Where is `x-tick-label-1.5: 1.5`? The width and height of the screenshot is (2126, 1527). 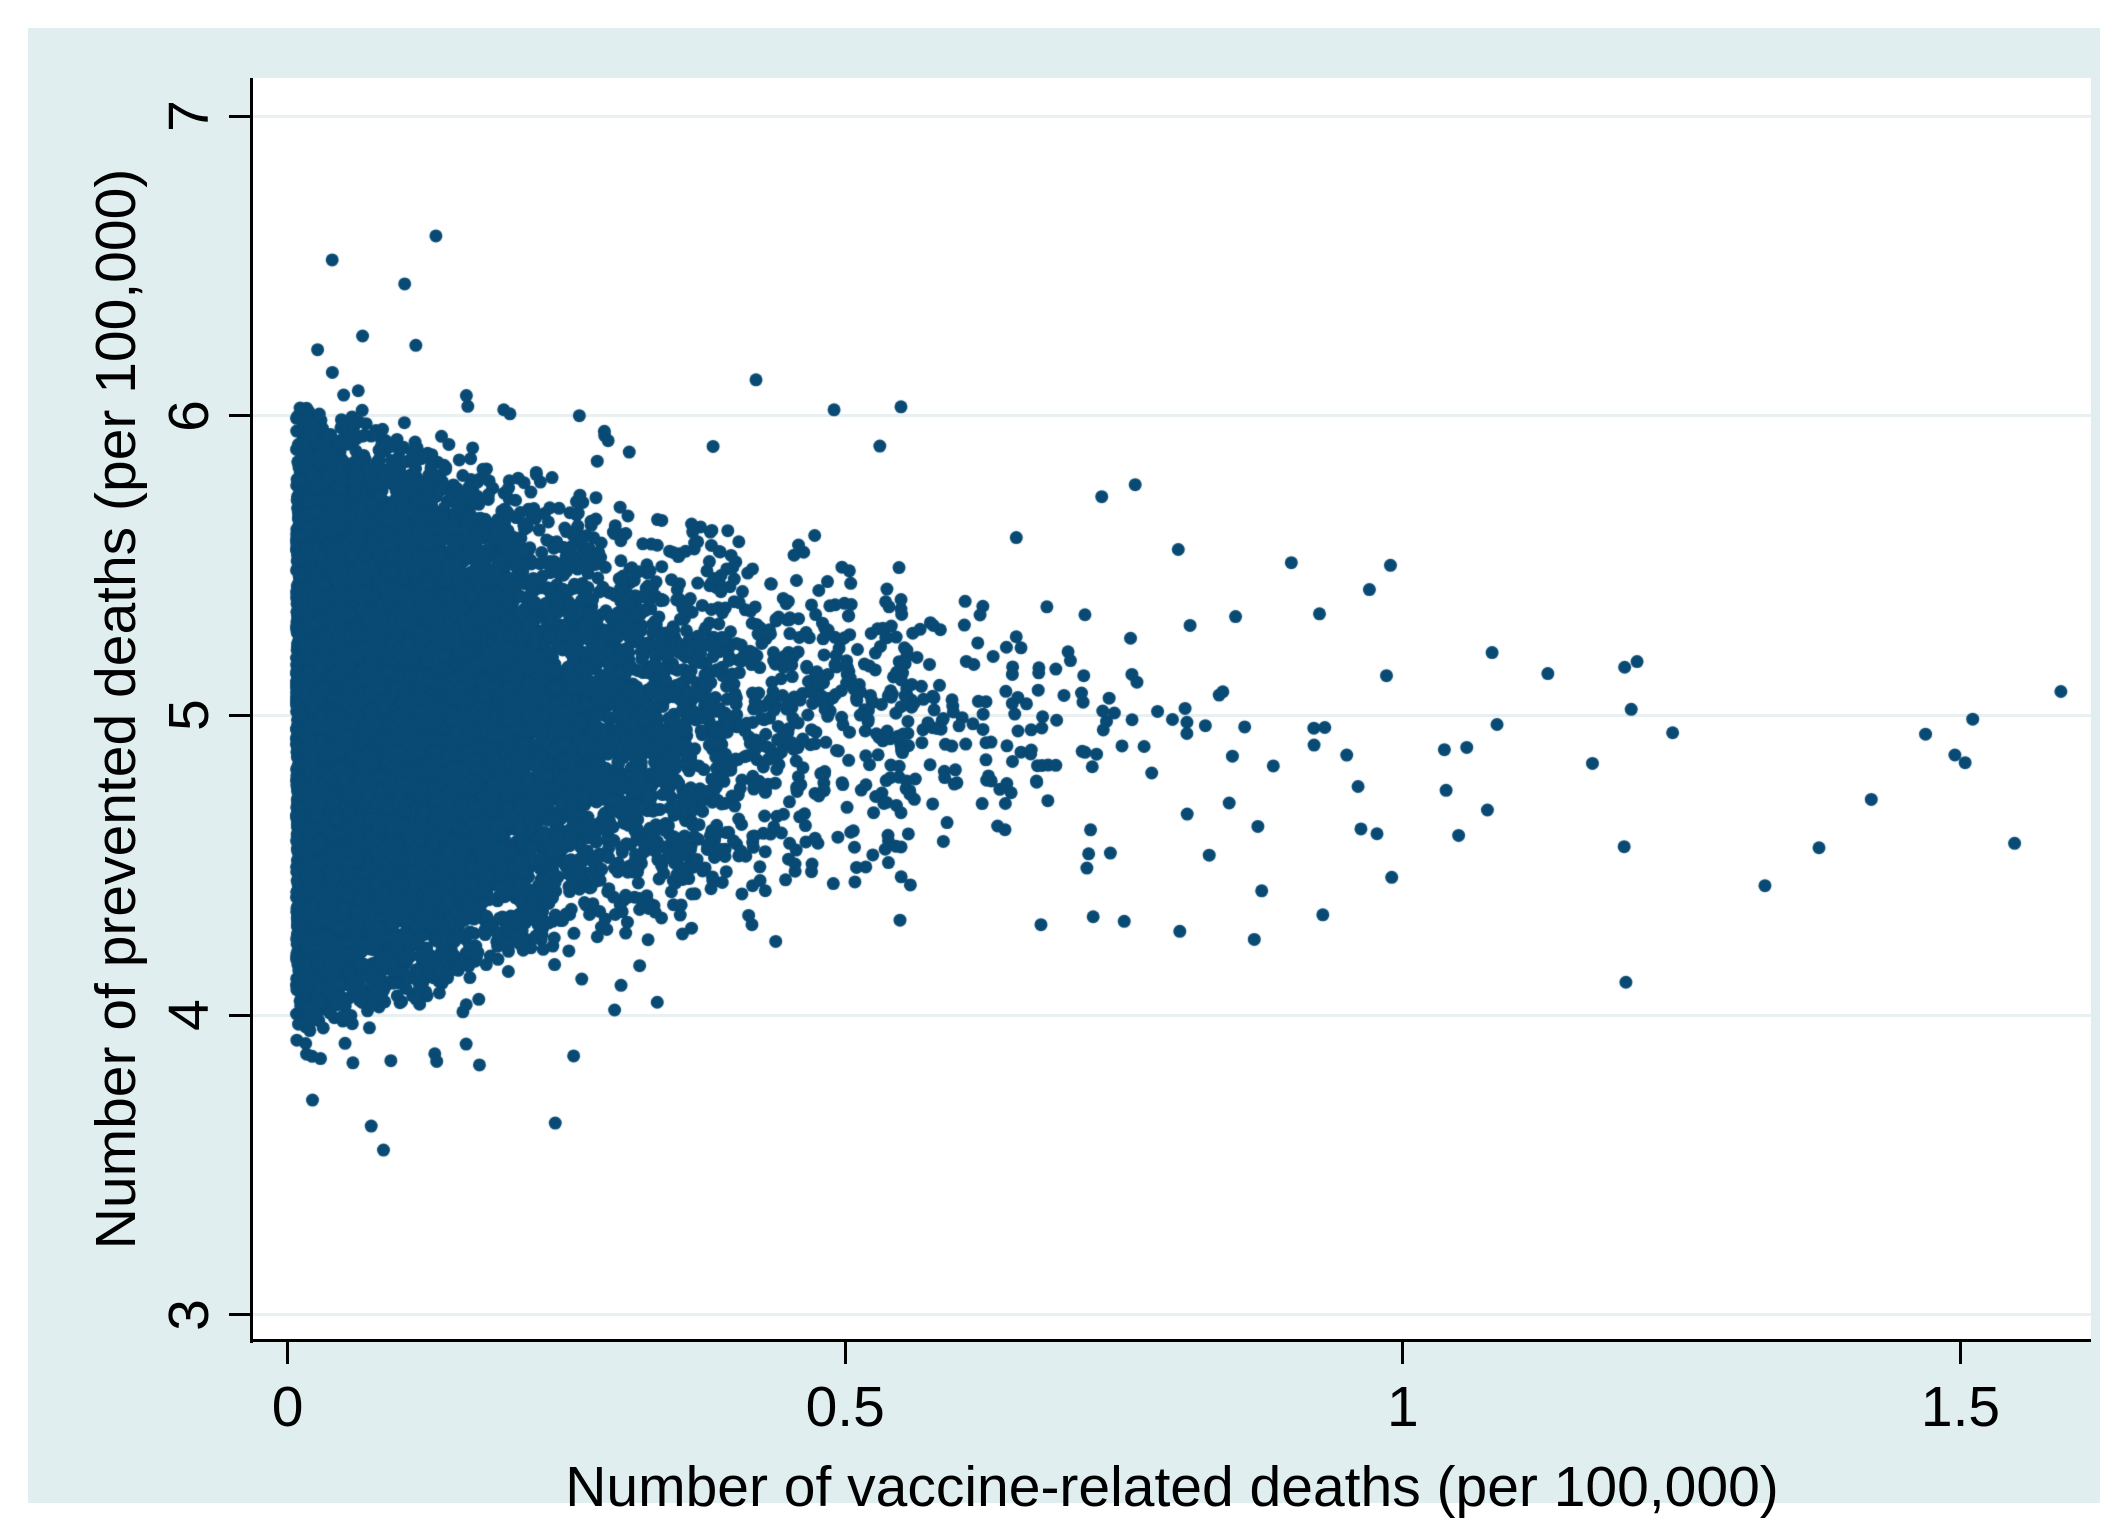
x-tick-label-1.5: 1.5 is located at coordinates (1960, 1407).